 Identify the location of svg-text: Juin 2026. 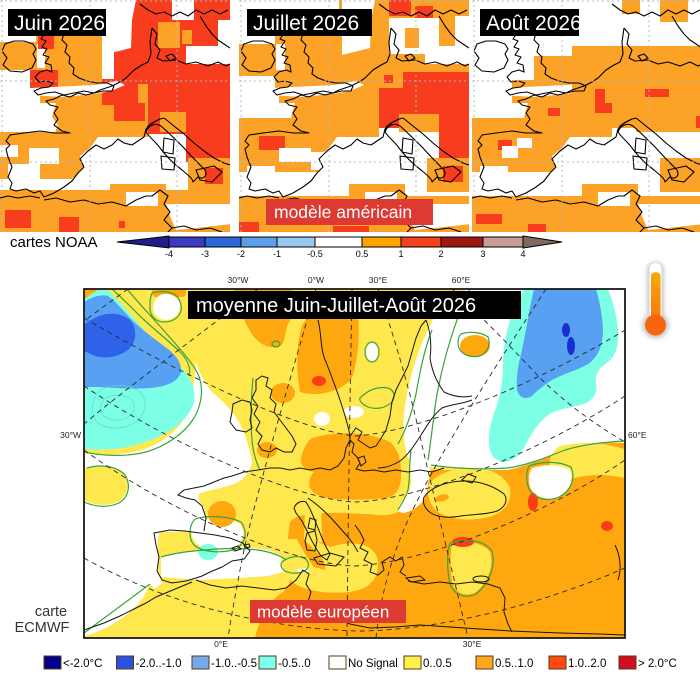
(59, 23).